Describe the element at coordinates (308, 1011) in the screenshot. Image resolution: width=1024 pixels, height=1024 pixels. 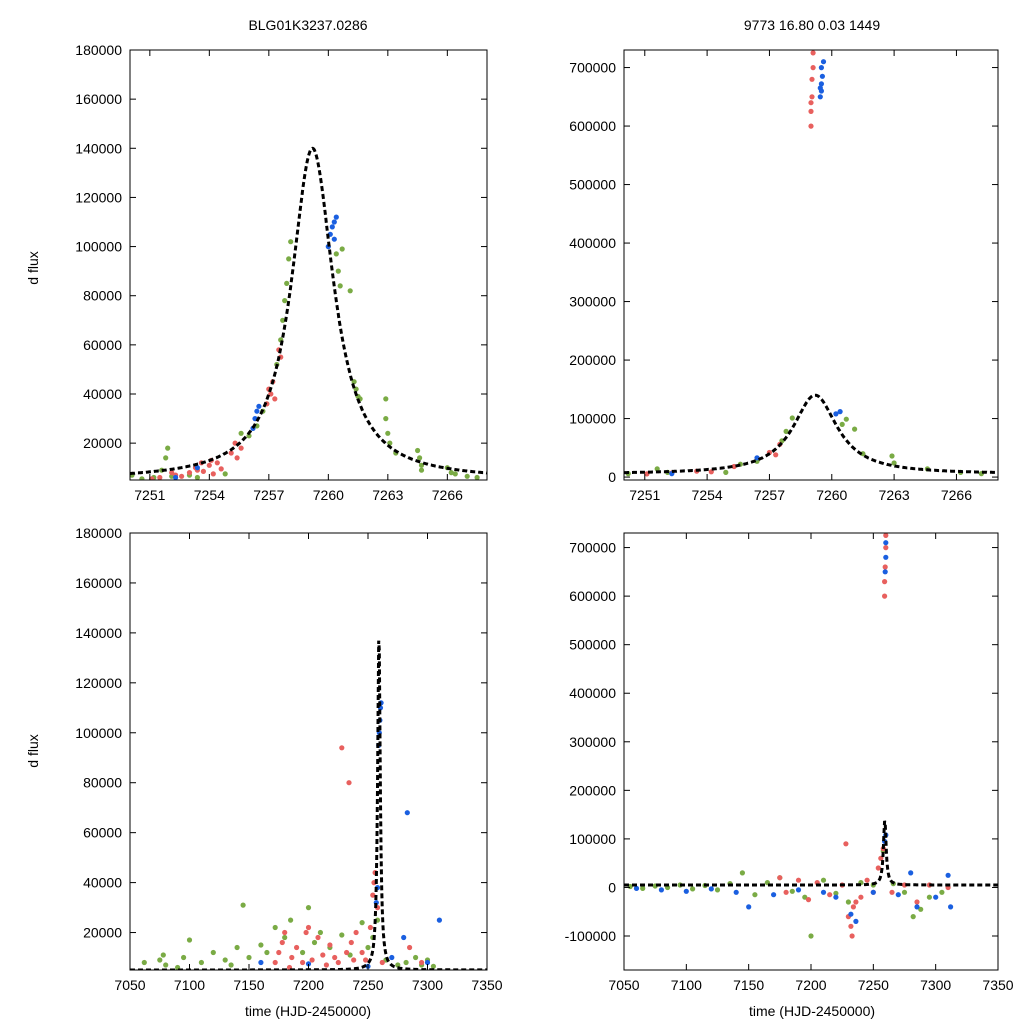
I see `xlabel-left: time (HJD-2450000)` at that location.